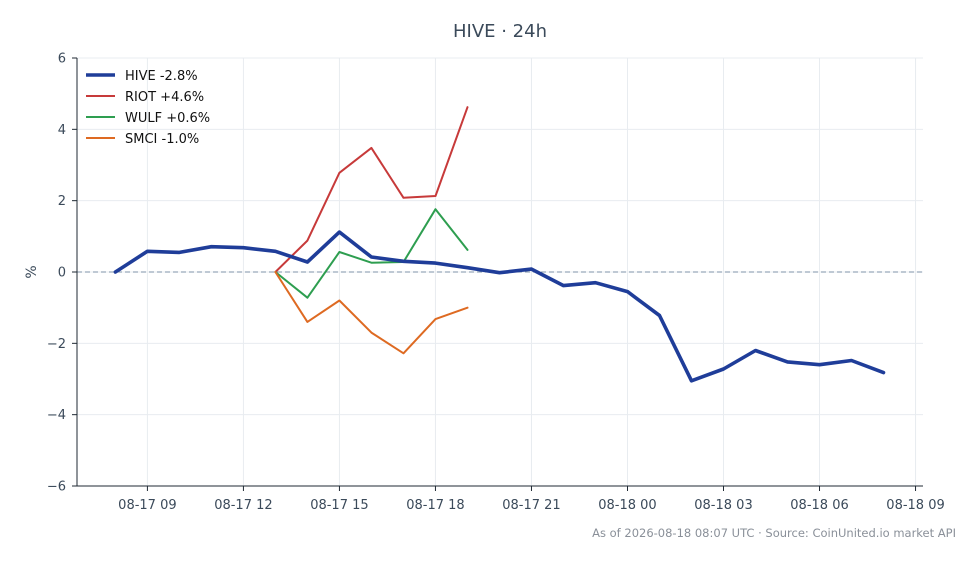  Describe the element at coordinates (147, 505) in the screenshot. I see `x-tick-label: 08-17 09` at that location.